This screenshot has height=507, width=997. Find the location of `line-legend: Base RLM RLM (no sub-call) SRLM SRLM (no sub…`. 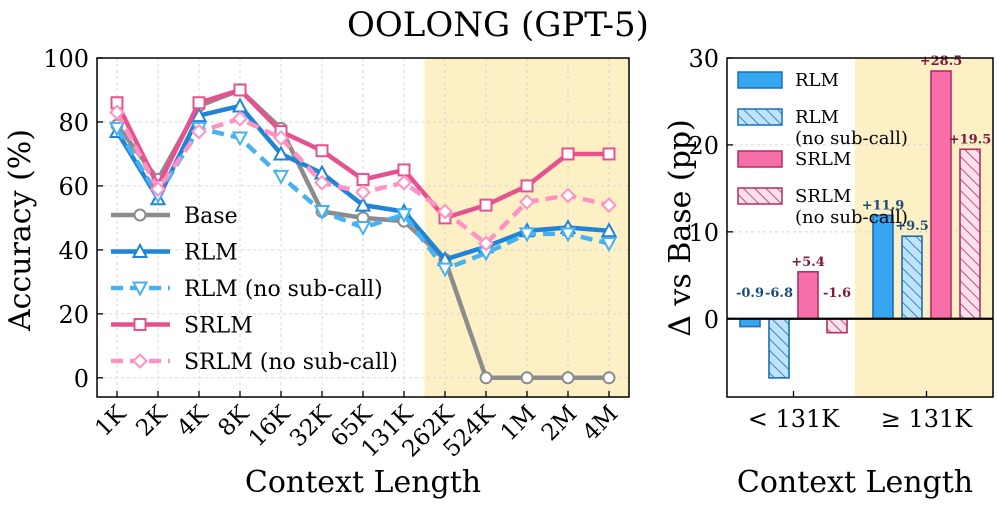

line-legend: Base RLM RLM (no sub-call) SRLM SRLM (no sub… is located at coordinates (254, 289).